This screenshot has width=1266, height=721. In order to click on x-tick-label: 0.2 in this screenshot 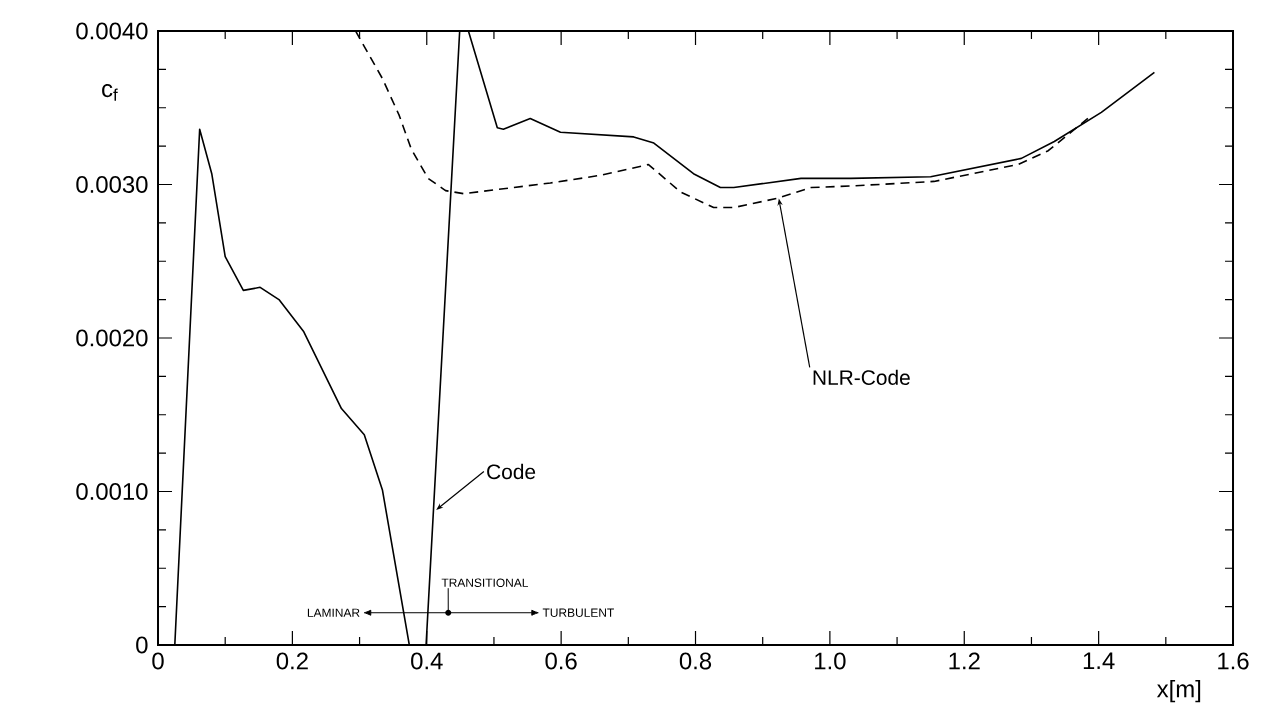, I will do `click(292, 661)`.